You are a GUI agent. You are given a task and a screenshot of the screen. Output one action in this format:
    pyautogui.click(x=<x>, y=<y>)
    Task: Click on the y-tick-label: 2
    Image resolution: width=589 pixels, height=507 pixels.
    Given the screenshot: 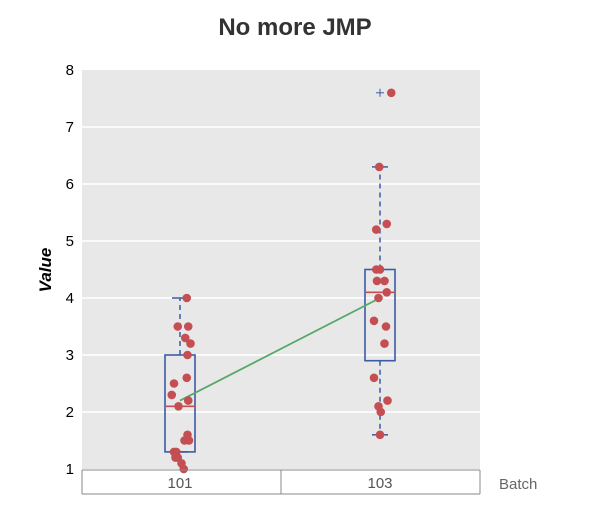 What is the action you would take?
    pyautogui.click(x=70, y=412)
    